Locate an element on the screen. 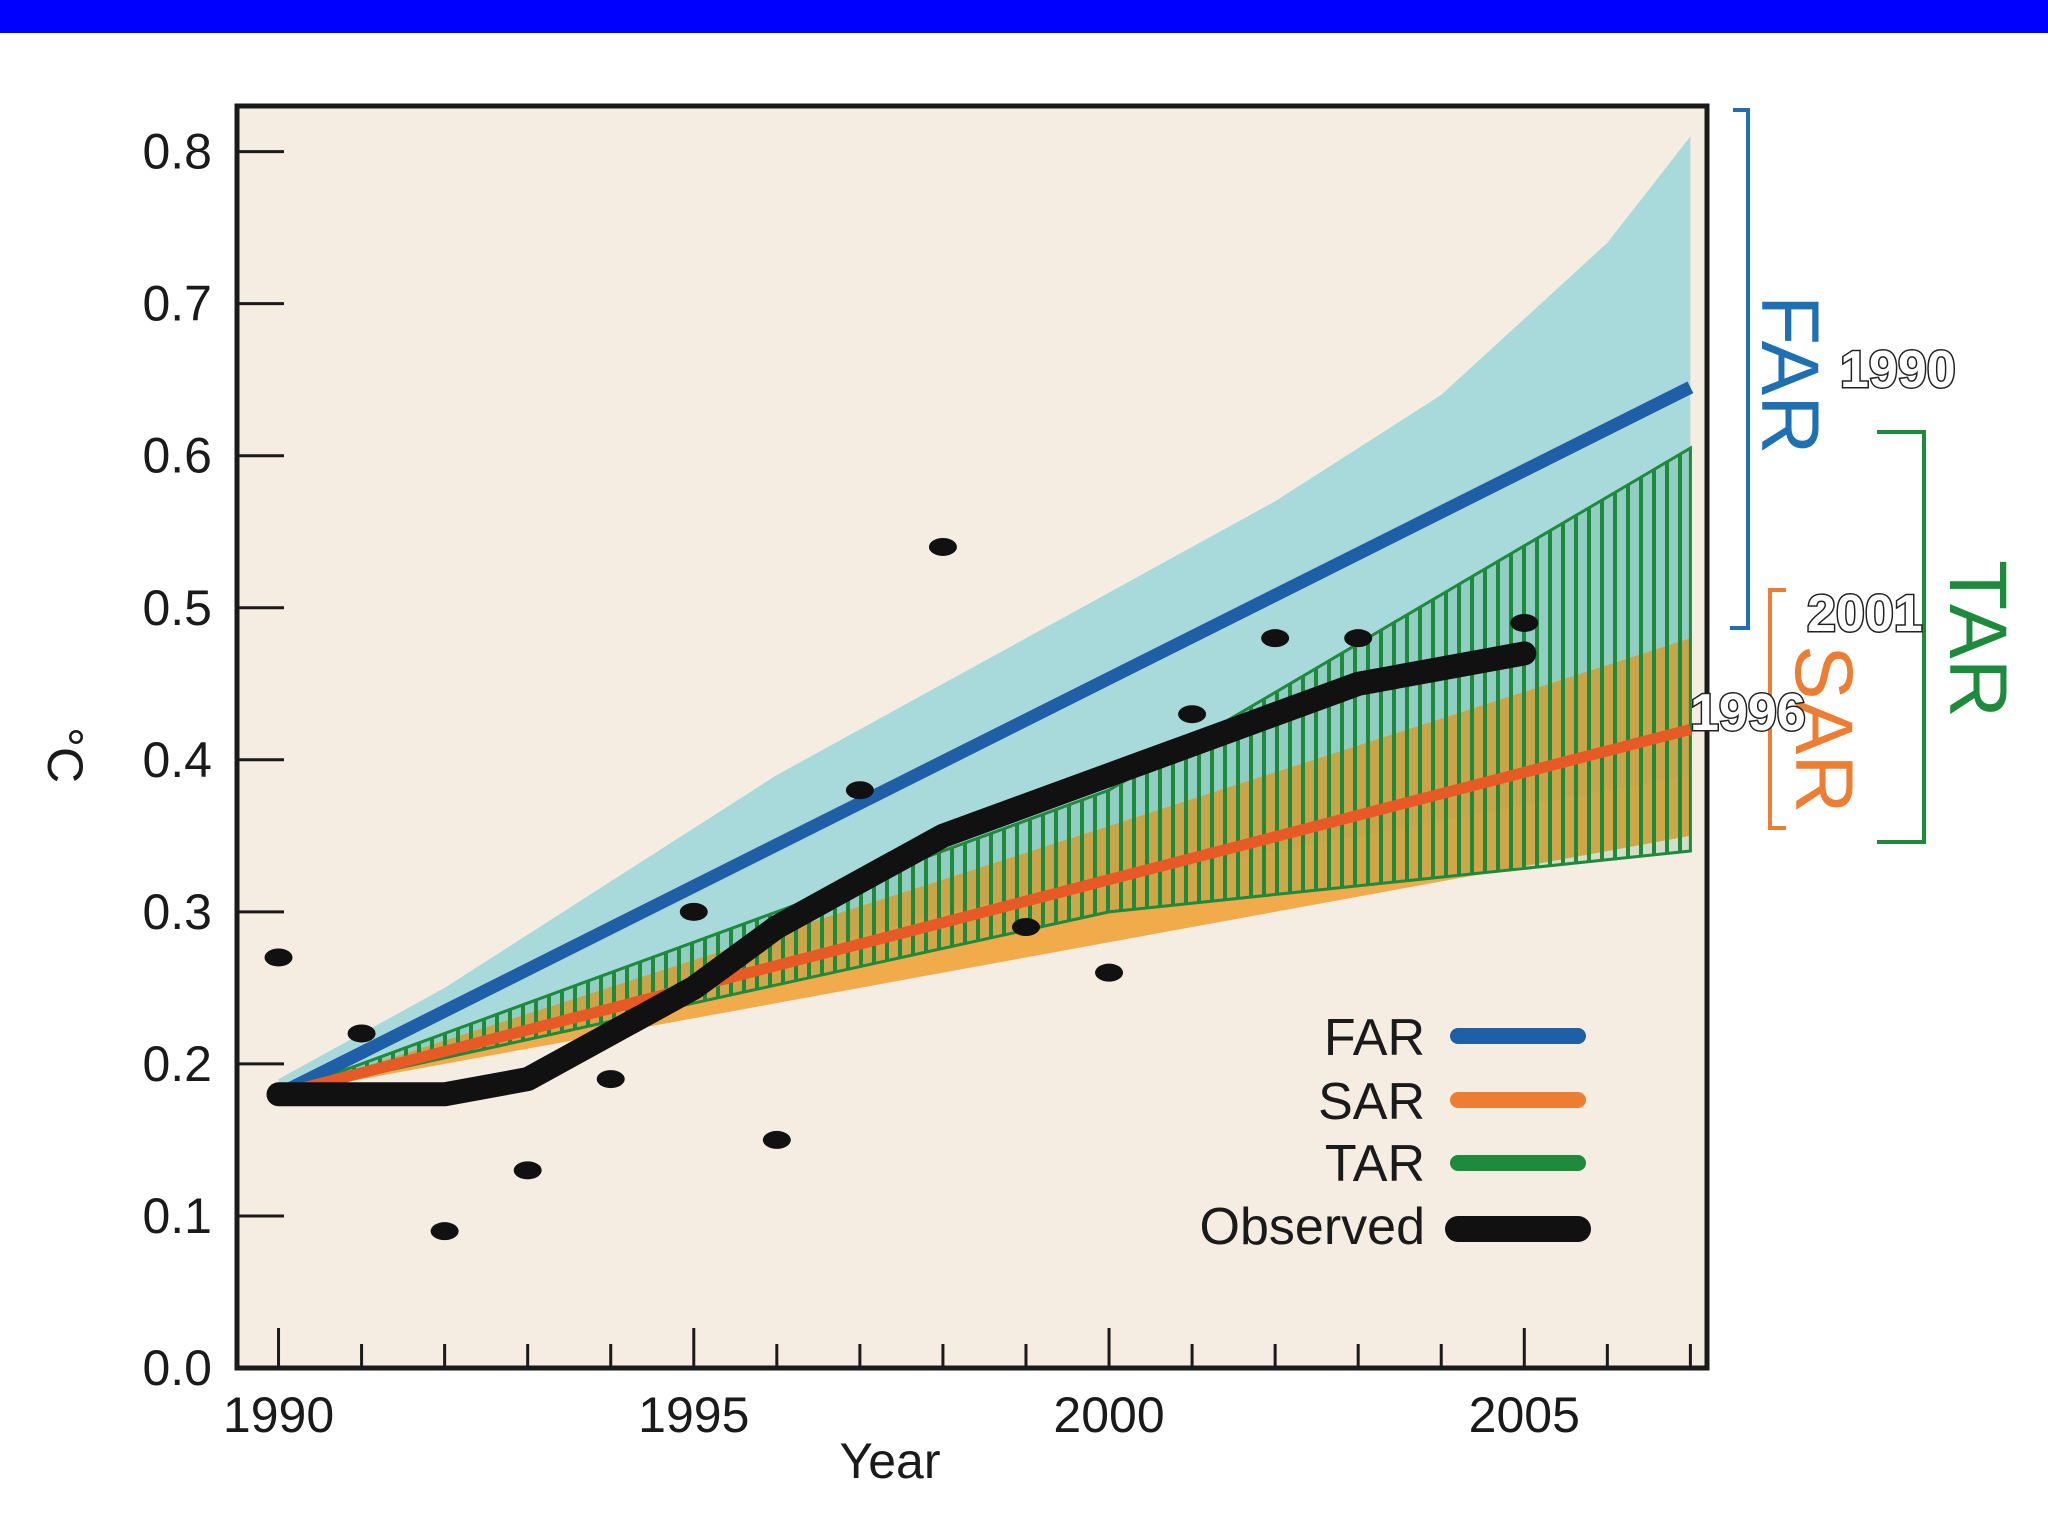 The width and height of the screenshot is (2048, 1536). bracket-far-year: 1990 is located at coordinates (1898, 370).